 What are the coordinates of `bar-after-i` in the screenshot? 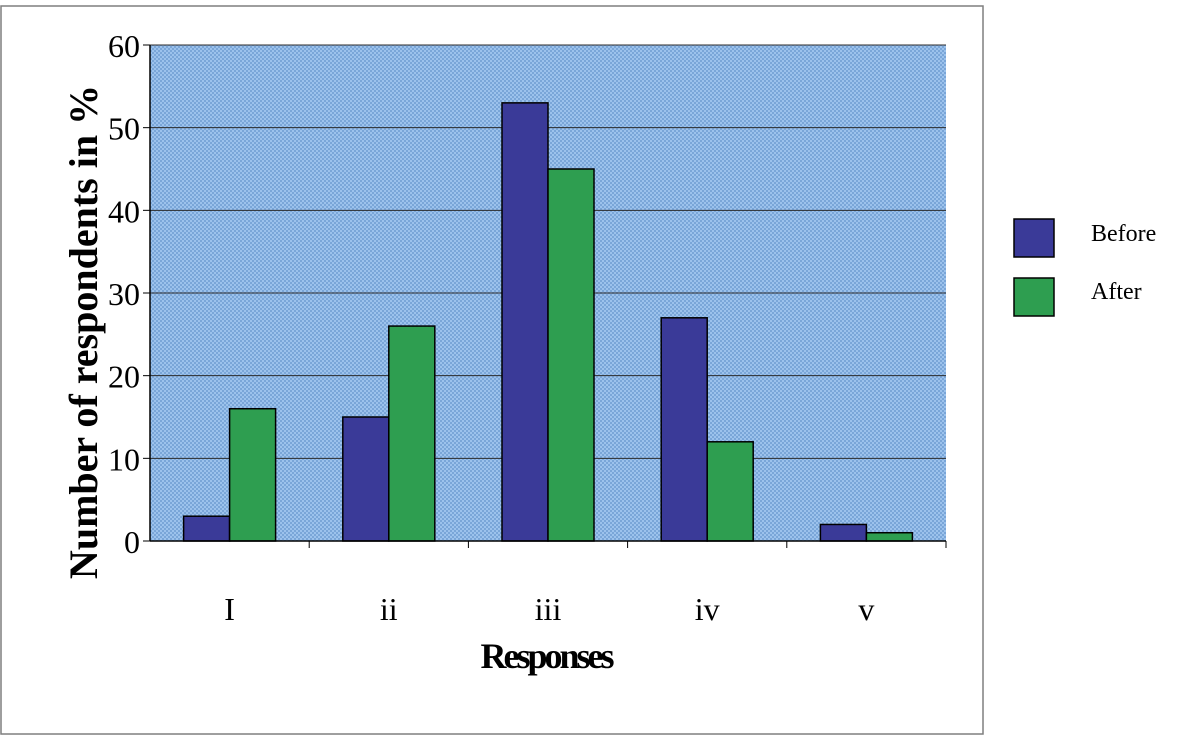 It's located at (252, 474).